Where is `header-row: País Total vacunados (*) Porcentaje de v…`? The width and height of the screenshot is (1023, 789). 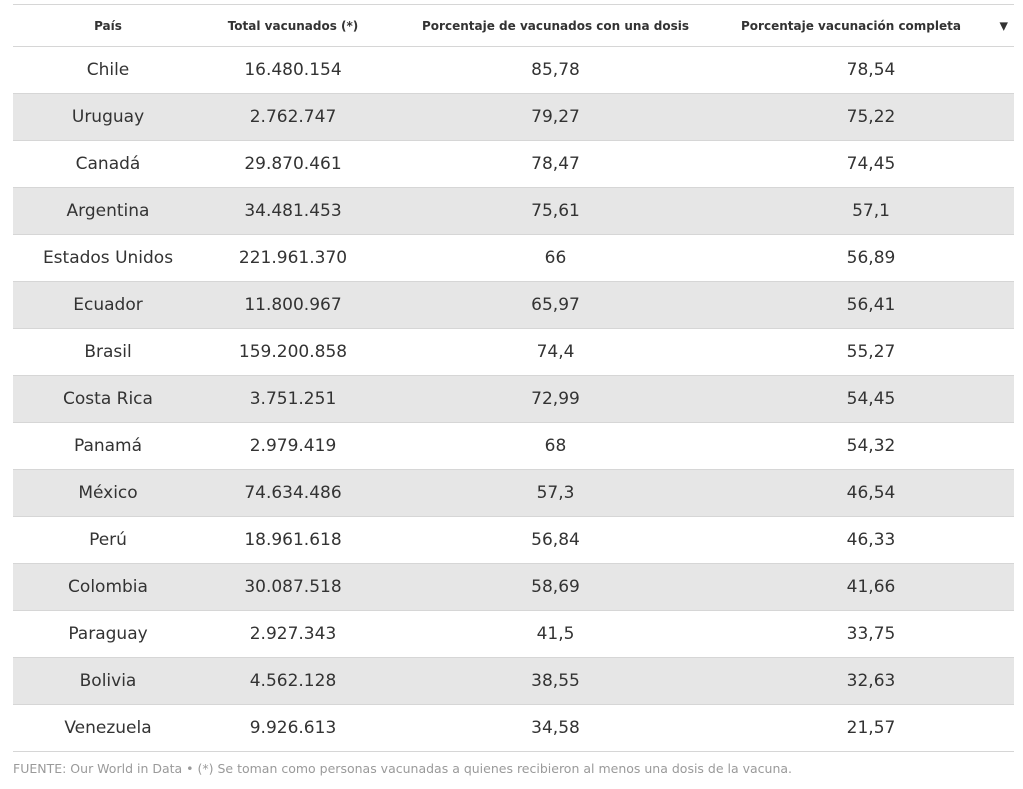
header-row: País Total vacunados (*) Porcentaje de v… is located at coordinates (513, 25).